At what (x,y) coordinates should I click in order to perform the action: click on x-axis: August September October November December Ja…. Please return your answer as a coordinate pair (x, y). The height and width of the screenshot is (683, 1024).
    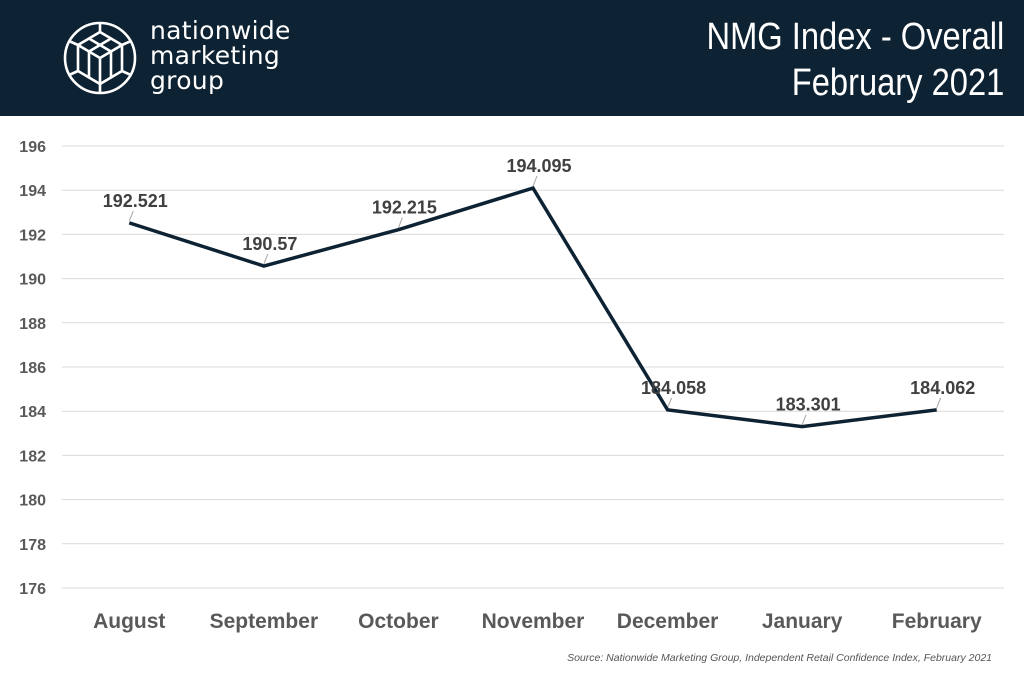
    Looking at the image, I should click on (537, 621).